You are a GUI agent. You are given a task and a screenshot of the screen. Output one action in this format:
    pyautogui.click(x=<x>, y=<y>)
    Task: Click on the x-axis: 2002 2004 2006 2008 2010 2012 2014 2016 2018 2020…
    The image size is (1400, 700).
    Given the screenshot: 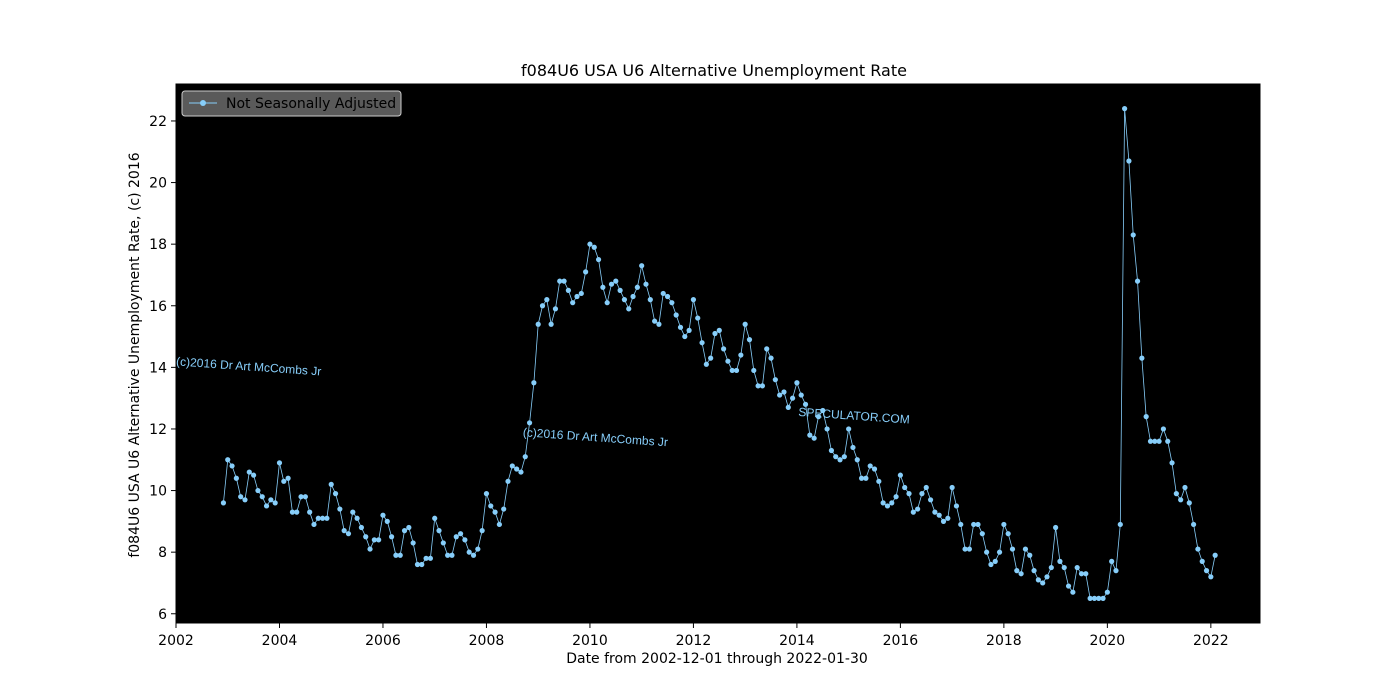 What is the action you would take?
    pyautogui.click(x=693, y=636)
    